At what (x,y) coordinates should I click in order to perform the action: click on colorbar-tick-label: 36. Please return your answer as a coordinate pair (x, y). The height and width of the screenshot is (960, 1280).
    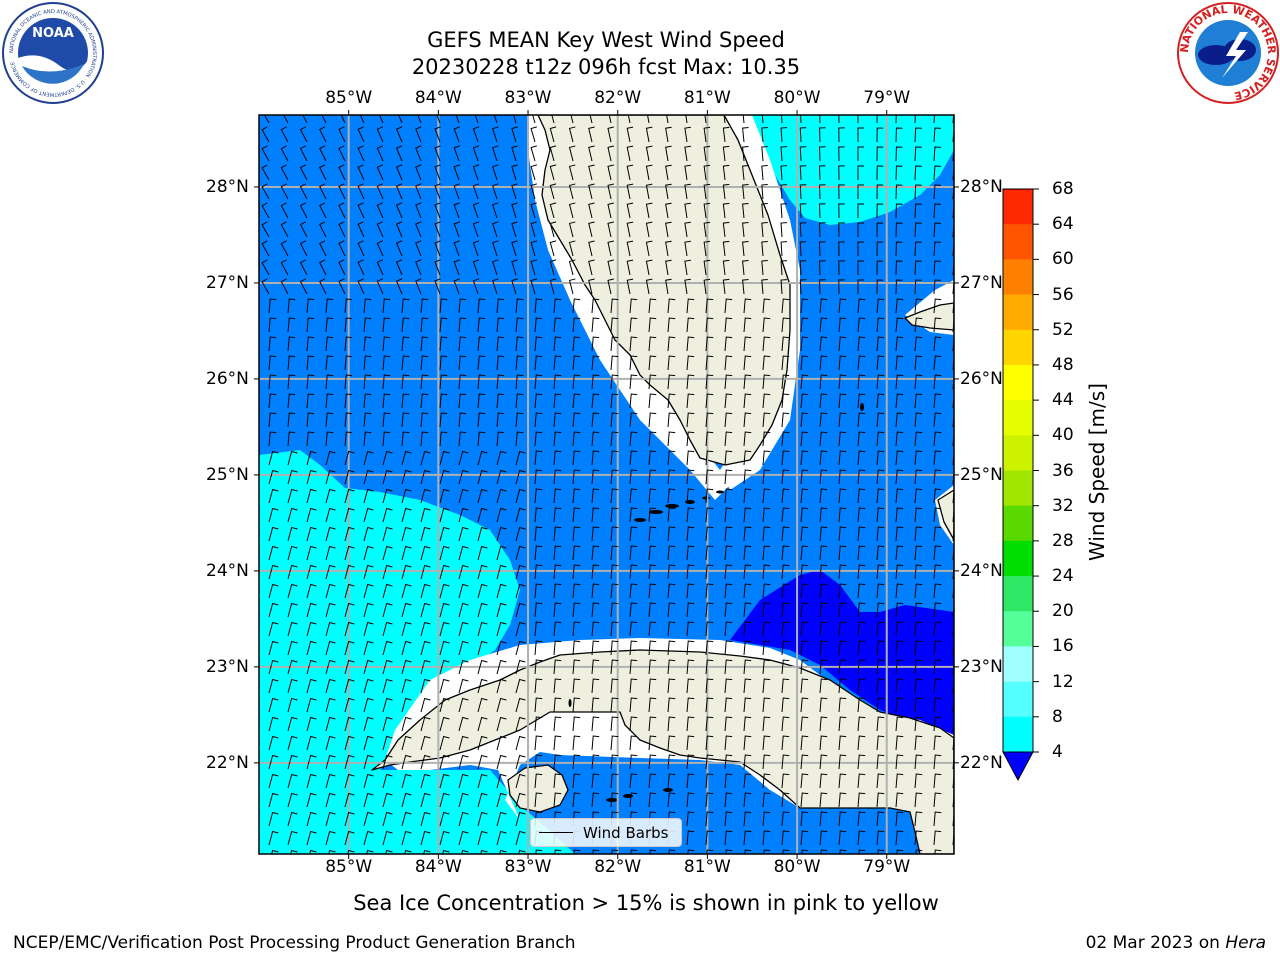
    Looking at the image, I should click on (1063, 470).